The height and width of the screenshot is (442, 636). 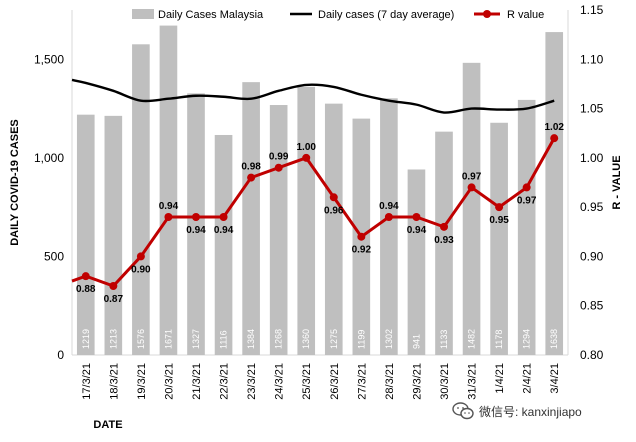 I want to click on date-tick-label: 28/3/21, so click(x=390, y=381).